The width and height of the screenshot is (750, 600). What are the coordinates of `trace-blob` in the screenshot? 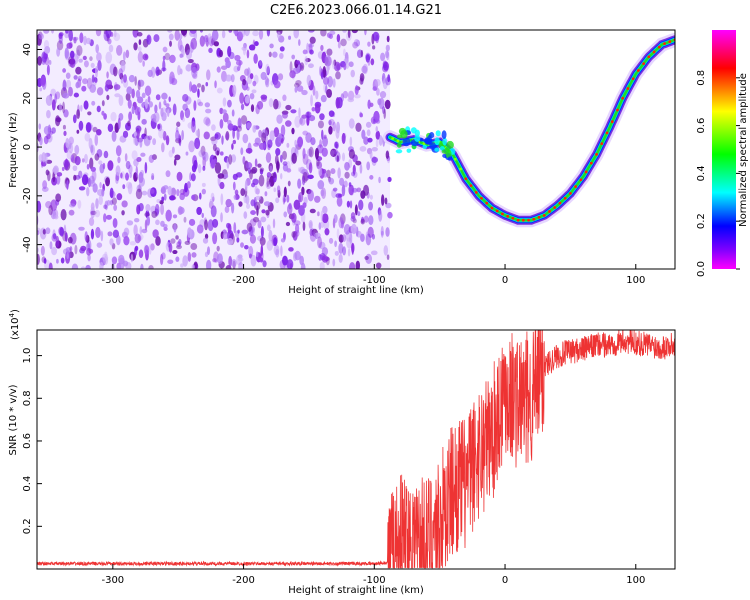 It's located at (450, 158).